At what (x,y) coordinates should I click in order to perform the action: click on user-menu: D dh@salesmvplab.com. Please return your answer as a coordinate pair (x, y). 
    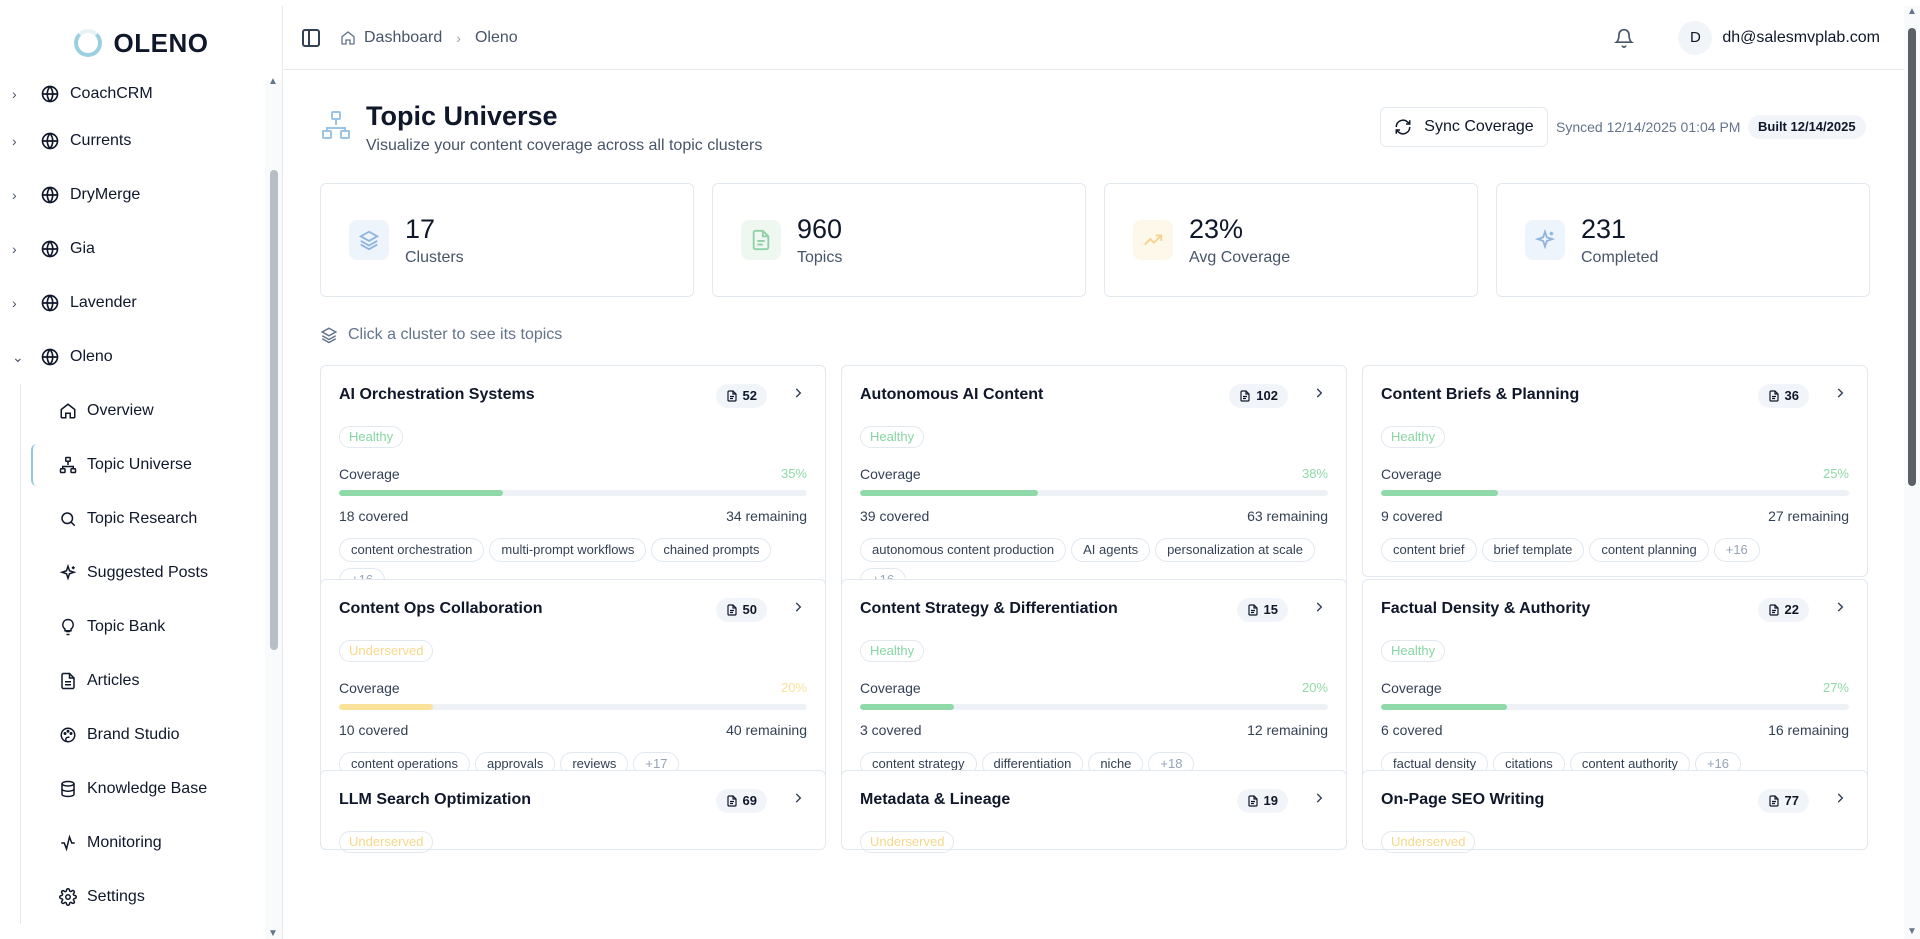
    Looking at the image, I should click on (1779, 37).